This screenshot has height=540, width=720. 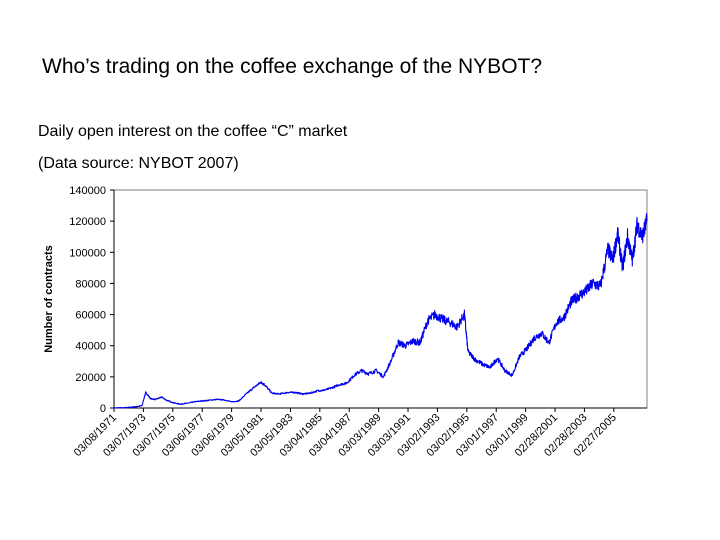 I want to click on y-axis-title: Number of contracts, so click(x=49, y=299).